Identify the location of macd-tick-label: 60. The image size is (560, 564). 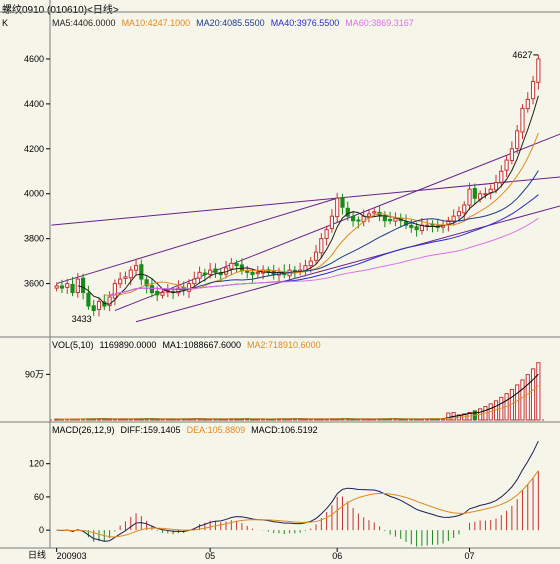
(39, 497).